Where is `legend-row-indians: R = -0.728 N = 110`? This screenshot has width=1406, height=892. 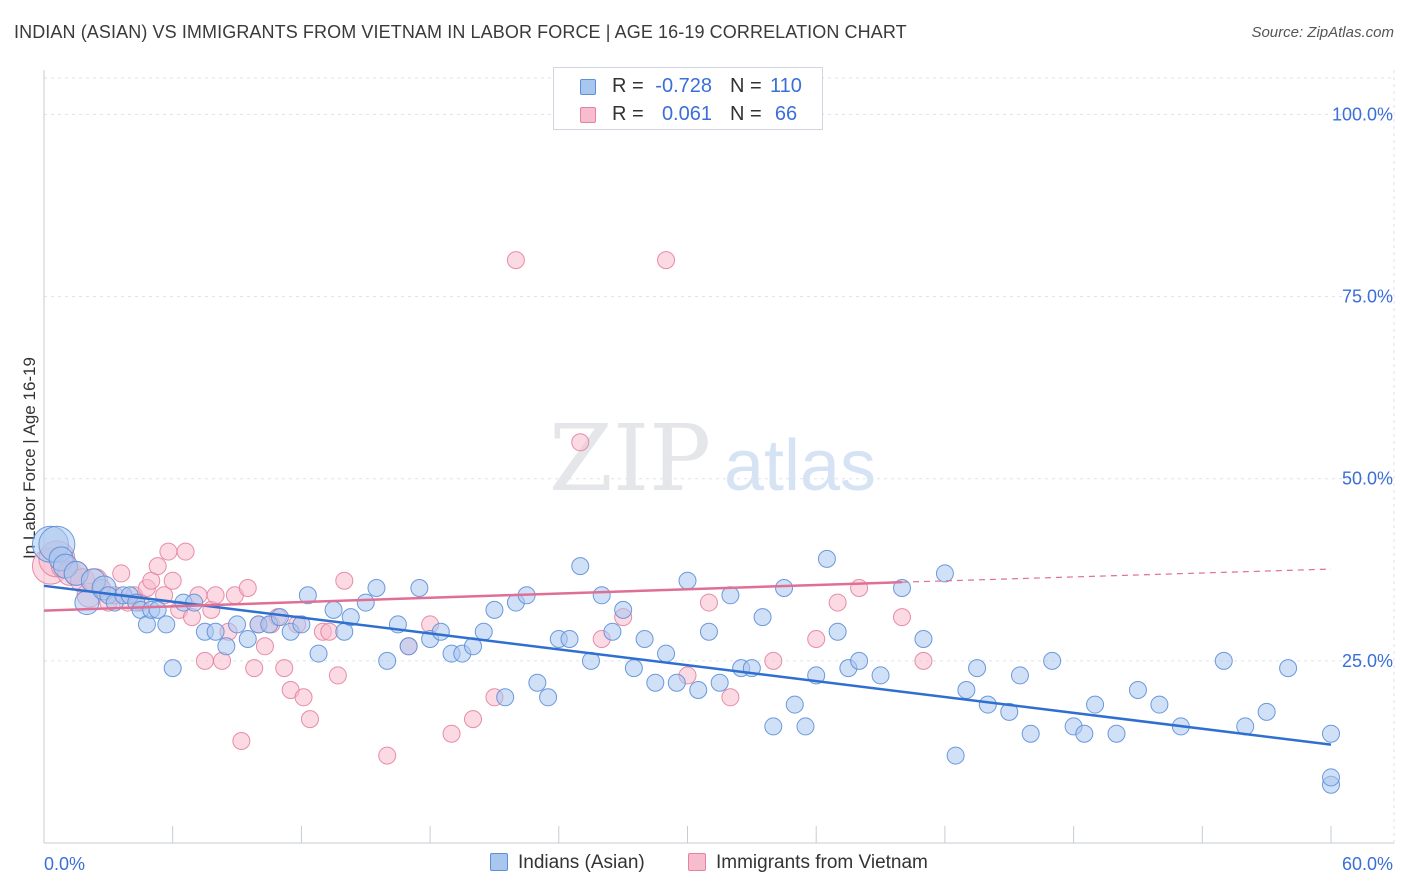 legend-row-indians: R = -0.728 N = 110 is located at coordinates (688, 87).